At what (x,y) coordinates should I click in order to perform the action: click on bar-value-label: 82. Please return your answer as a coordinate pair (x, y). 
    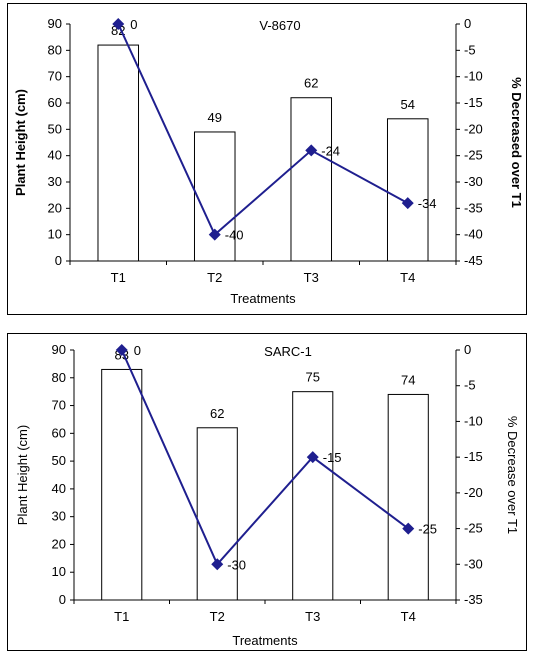
    Looking at the image, I should click on (118, 30).